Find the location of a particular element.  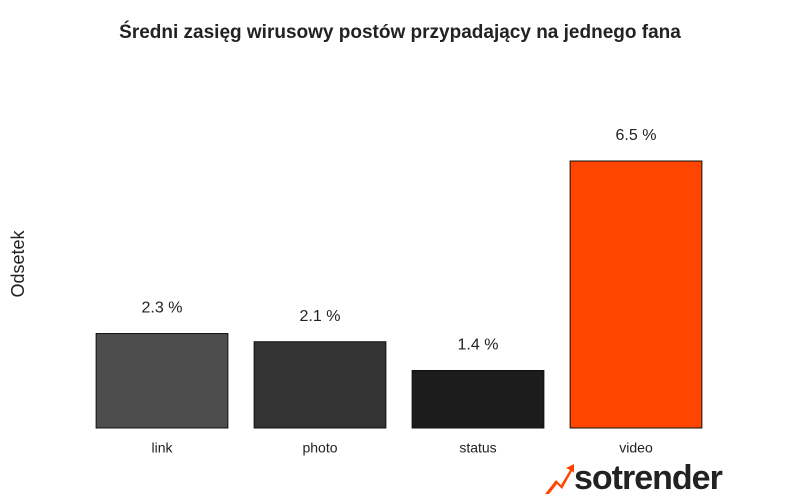

x-tick-label: video is located at coordinates (636, 448).